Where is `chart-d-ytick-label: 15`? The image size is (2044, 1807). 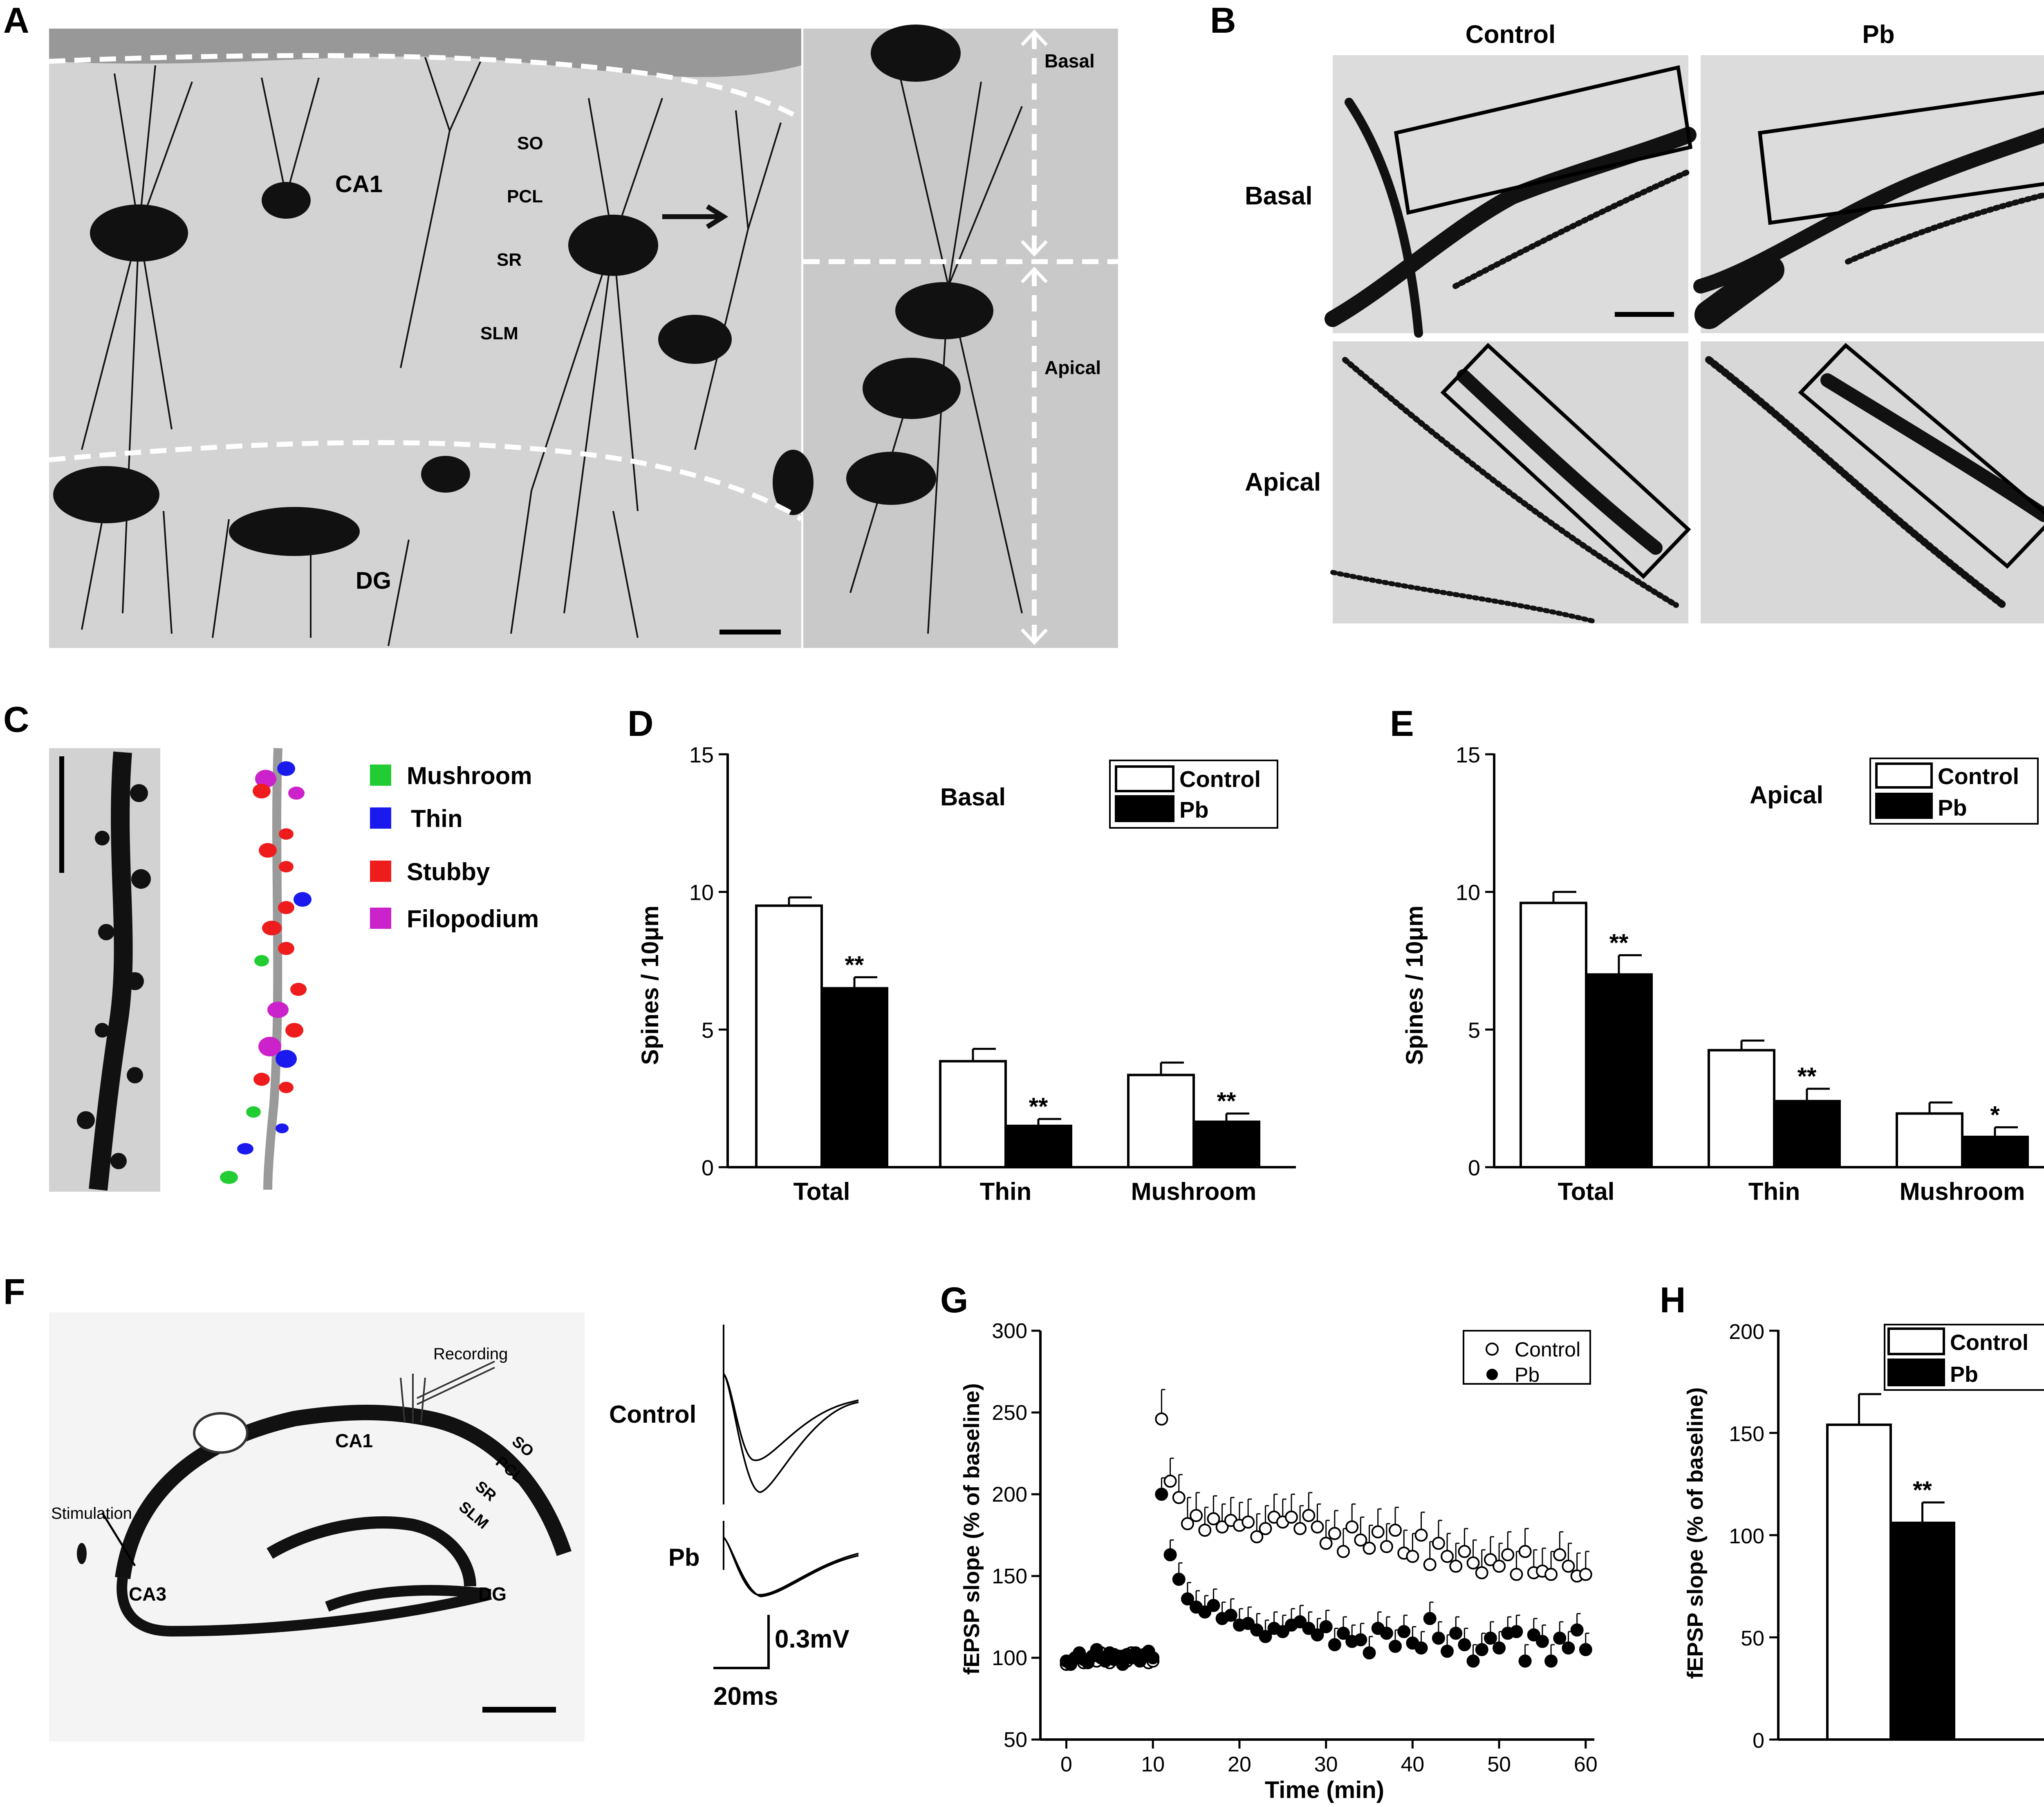
chart-d-ytick-label: 15 is located at coordinates (701, 755).